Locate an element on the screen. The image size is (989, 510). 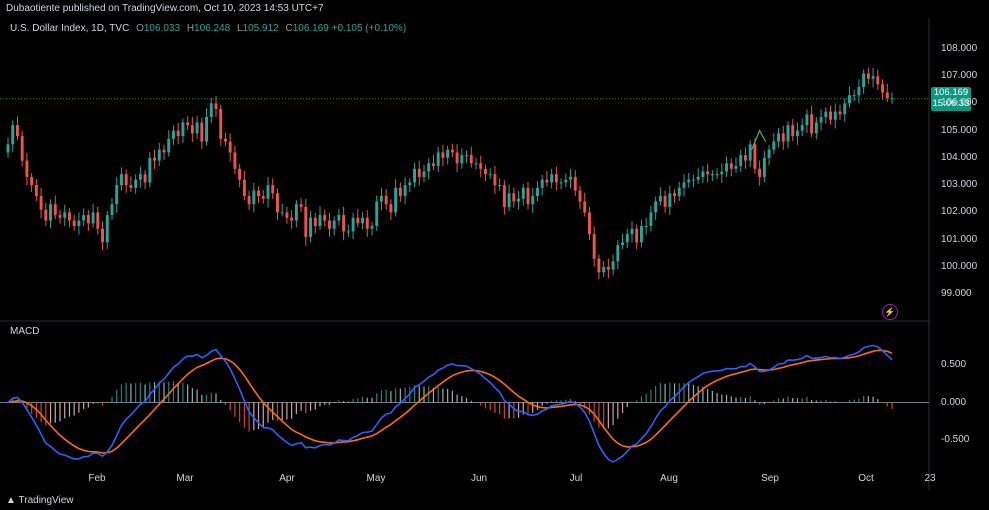
close-value: 106.169 is located at coordinates (310, 28).